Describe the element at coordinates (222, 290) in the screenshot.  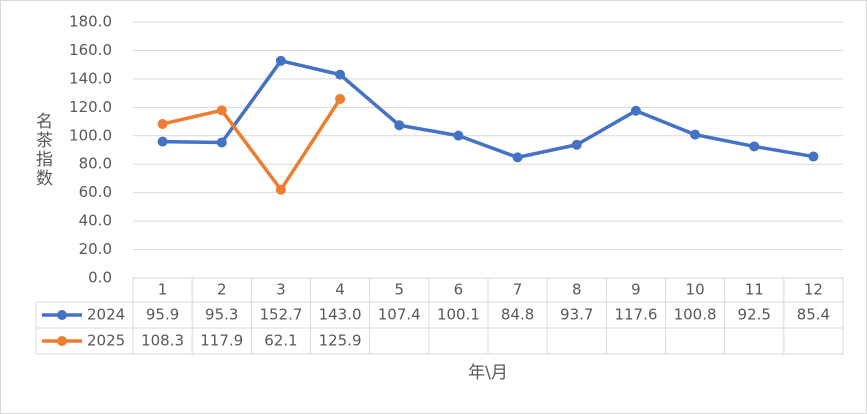
I see `x-tick-label: 2` at that location.